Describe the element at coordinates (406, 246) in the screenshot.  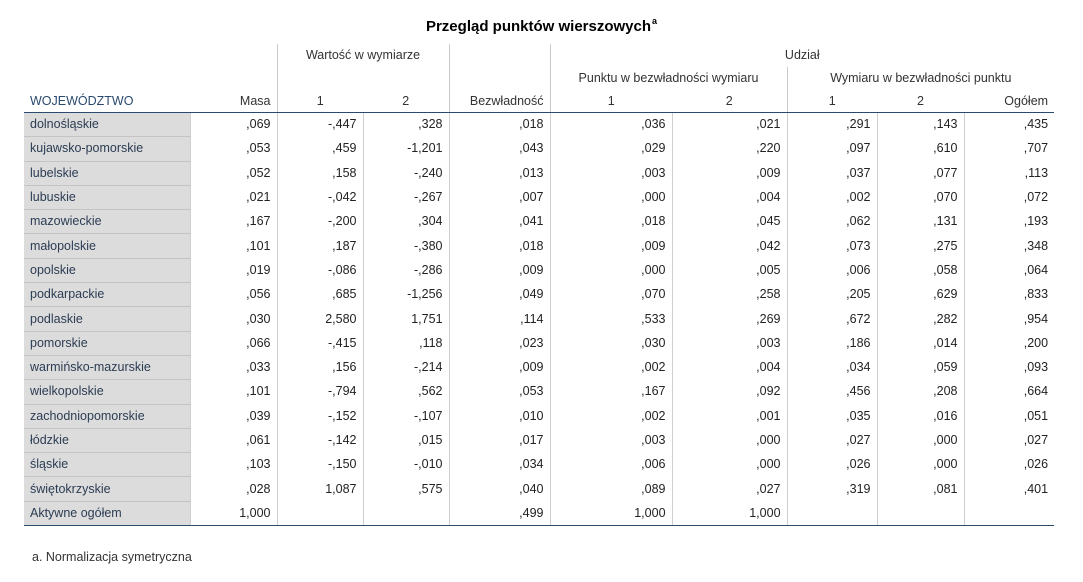
I see `table-cell: -,380` at that location.